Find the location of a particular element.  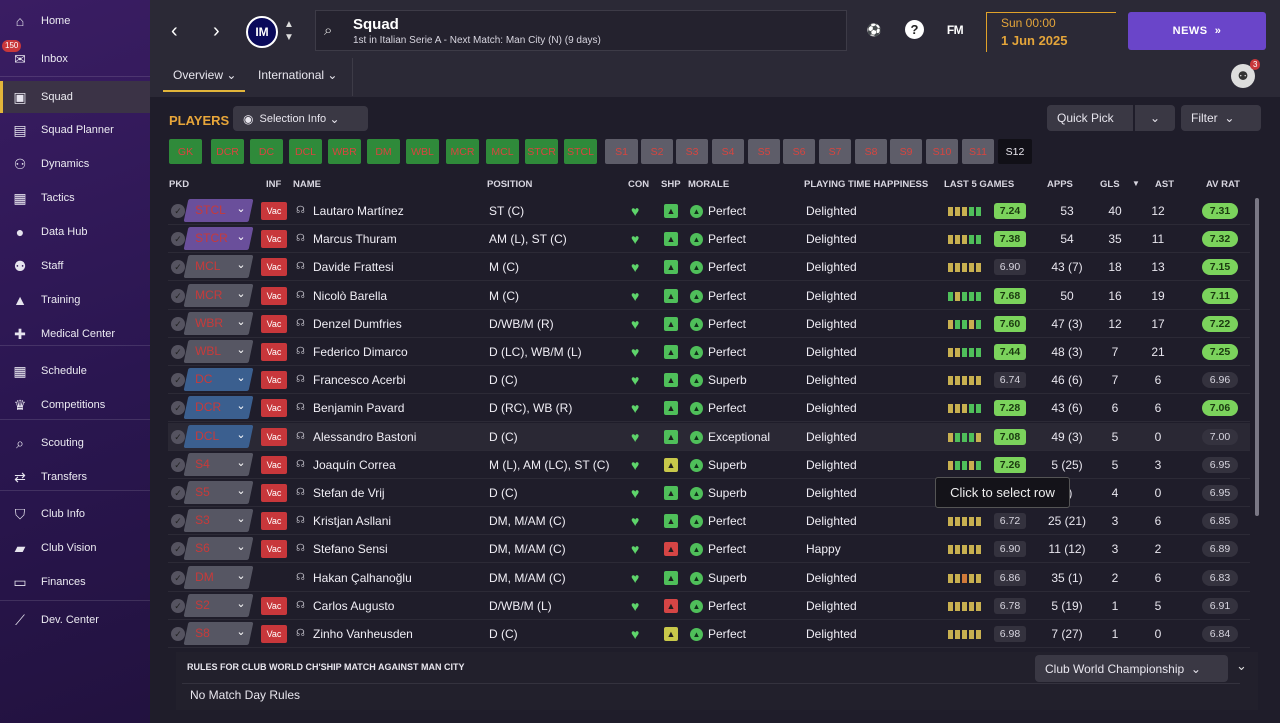

col-position: POSITION is located at coordinates (510, 184).